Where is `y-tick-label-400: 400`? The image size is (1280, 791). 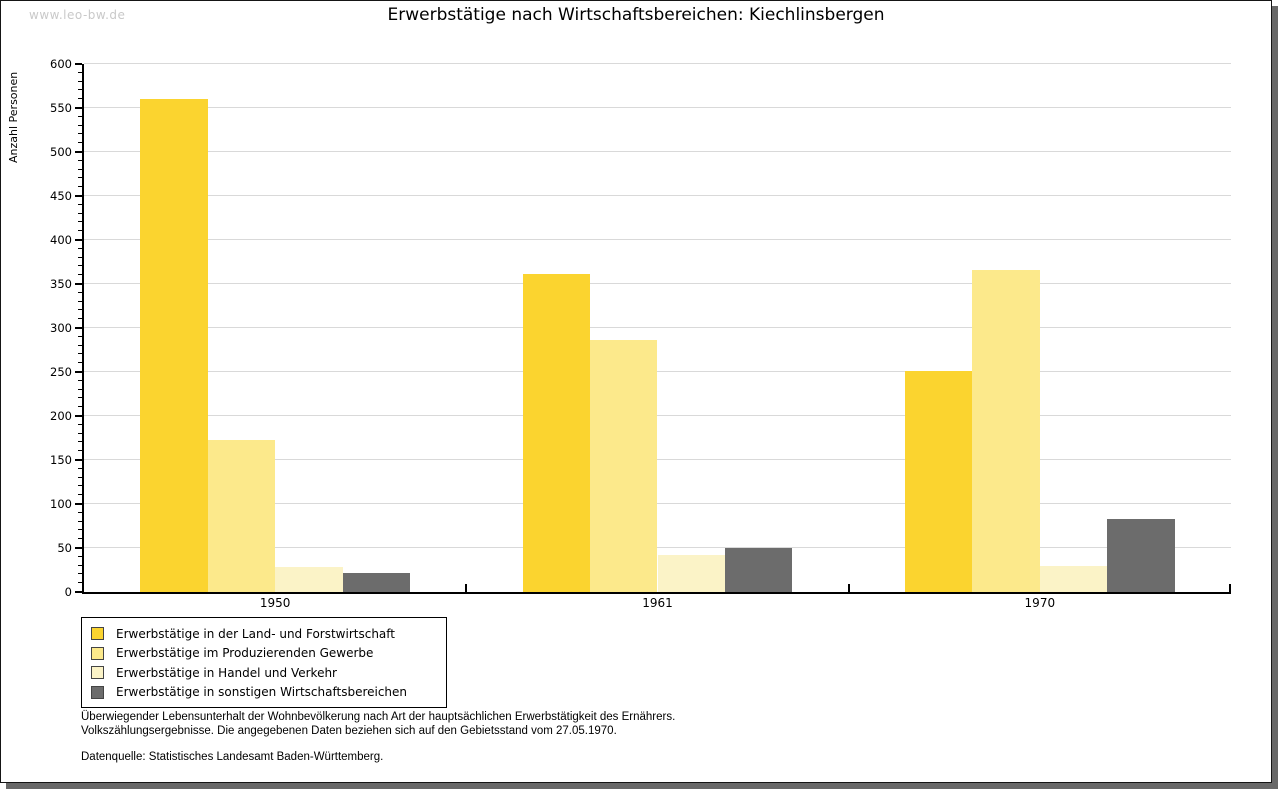 y-tick-label-400: 400 is located at coordinates (61, 240).